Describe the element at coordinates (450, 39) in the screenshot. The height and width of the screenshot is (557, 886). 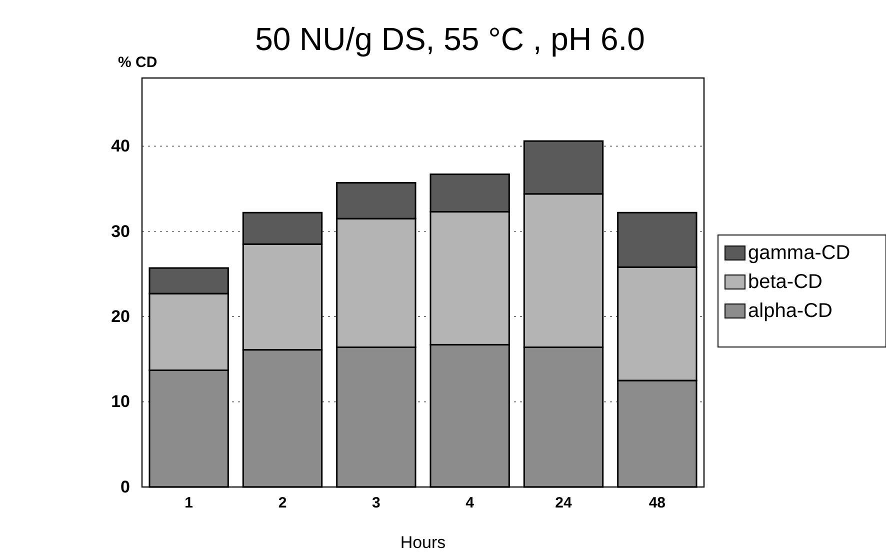
I see `chart-title: 50 NU/g DS, 55 °C , pH 6.0` at that location.